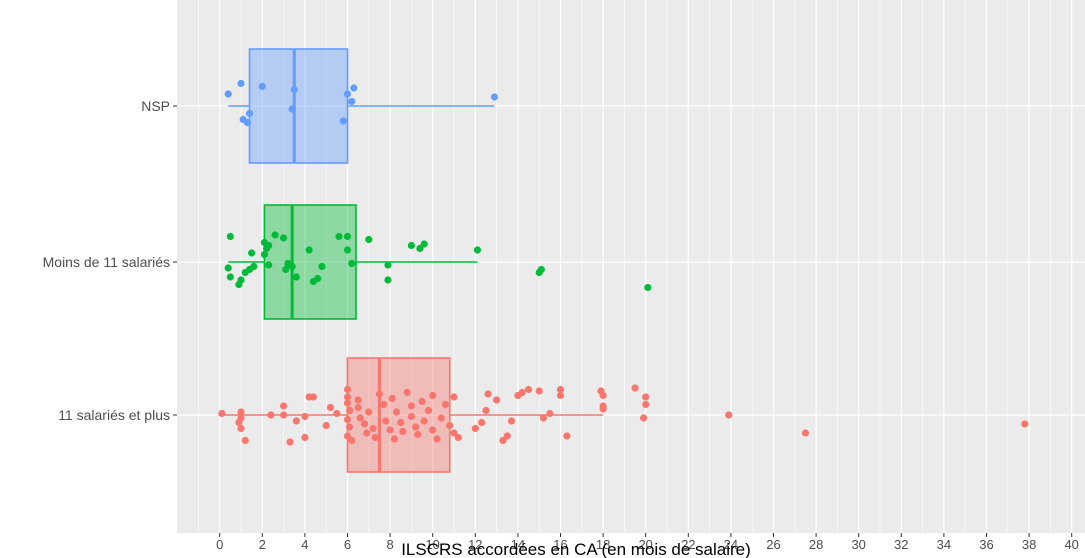 The height and width of the screenshot is (558, 1085). What do you see at coordinates (816, 544) in the screenshot?
I see `x-tick-label: 28` at bounding box center [816, 544].